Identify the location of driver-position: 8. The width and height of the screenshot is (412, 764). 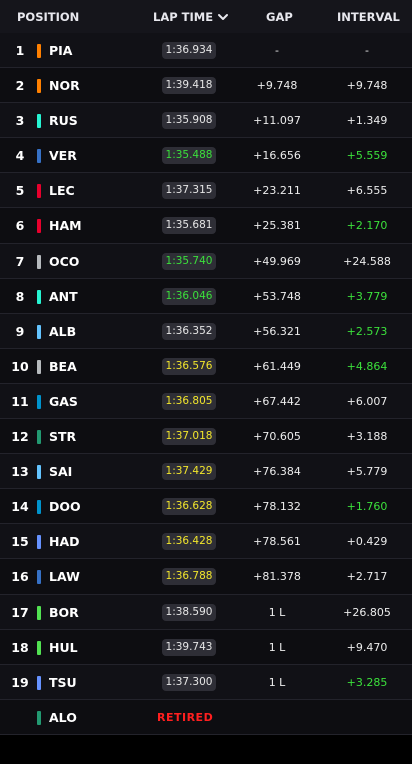
(20, 296).